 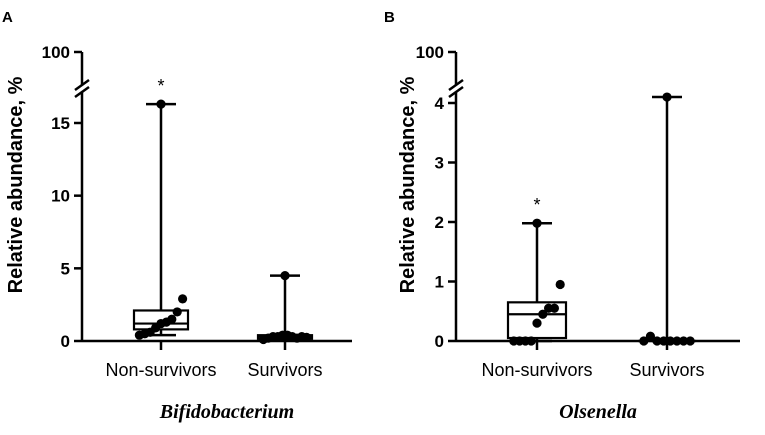 What do you see at coordinates (16, 184) in the screenshot?
I see `panel-a-y-axis-label: Relative abundance, %` at bounding box center [16, 184].